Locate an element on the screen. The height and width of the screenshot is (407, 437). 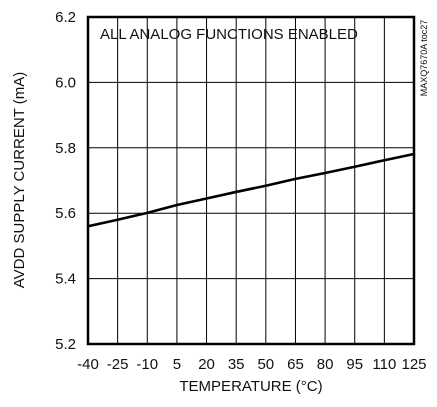
x-tick-label: 80 is located at coordinates (325, 364).